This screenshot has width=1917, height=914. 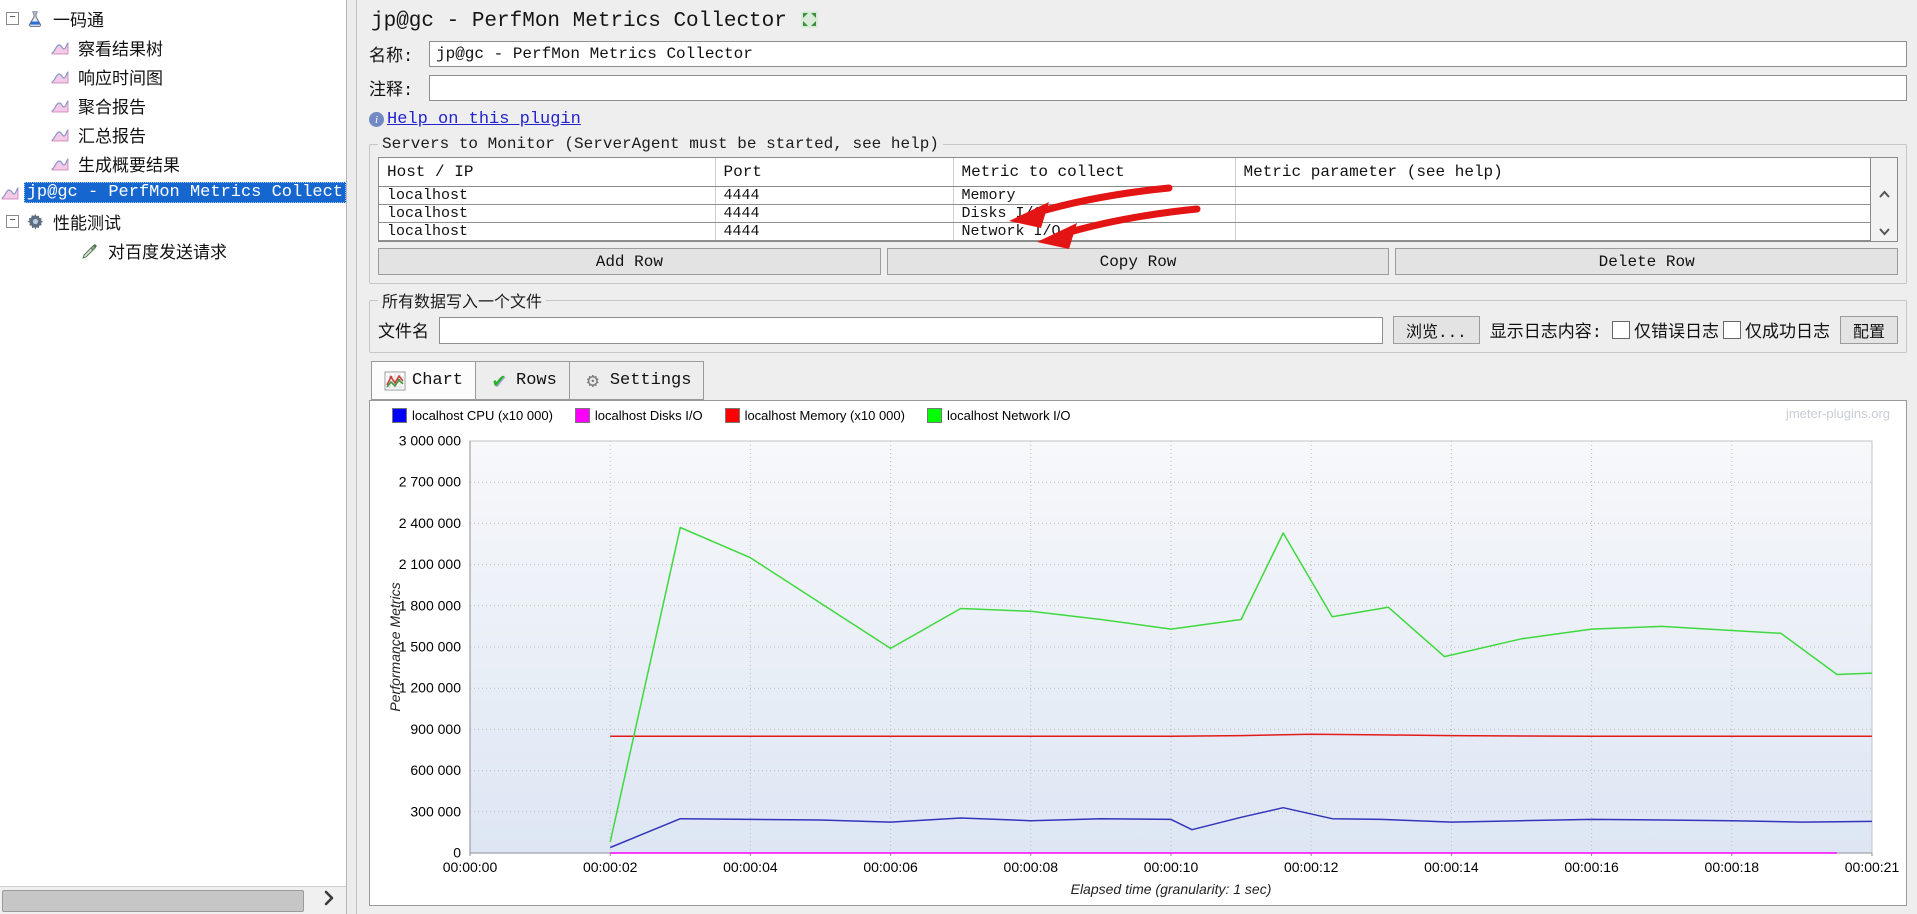 I want to click on name-input, so click(x=1168, y=54).